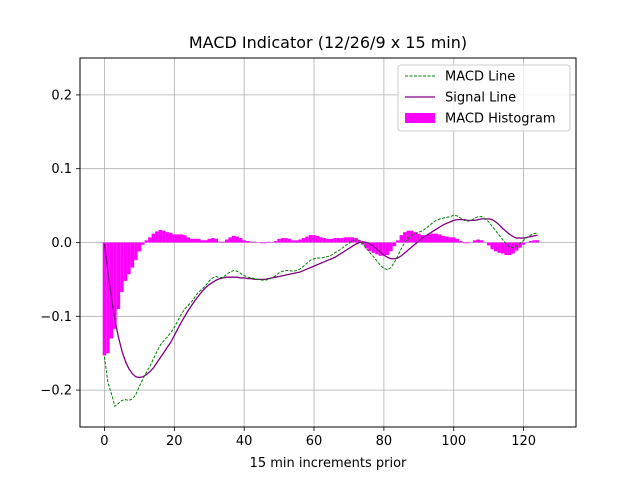  Describe the element at coordinates (453, 441) in the screenshot. I see `x-tick-label: 100` at that location.